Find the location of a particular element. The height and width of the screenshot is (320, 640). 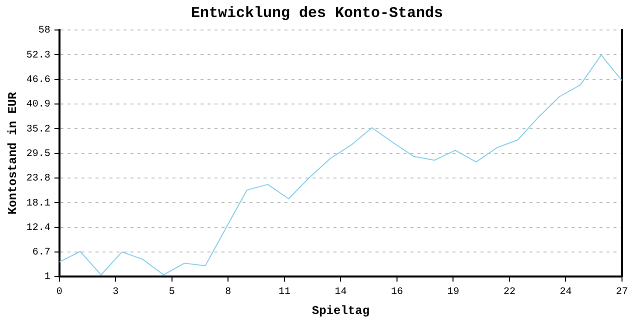

chart-title: Entwicklung des Konto-Stands is located at coordinates (317, 13).